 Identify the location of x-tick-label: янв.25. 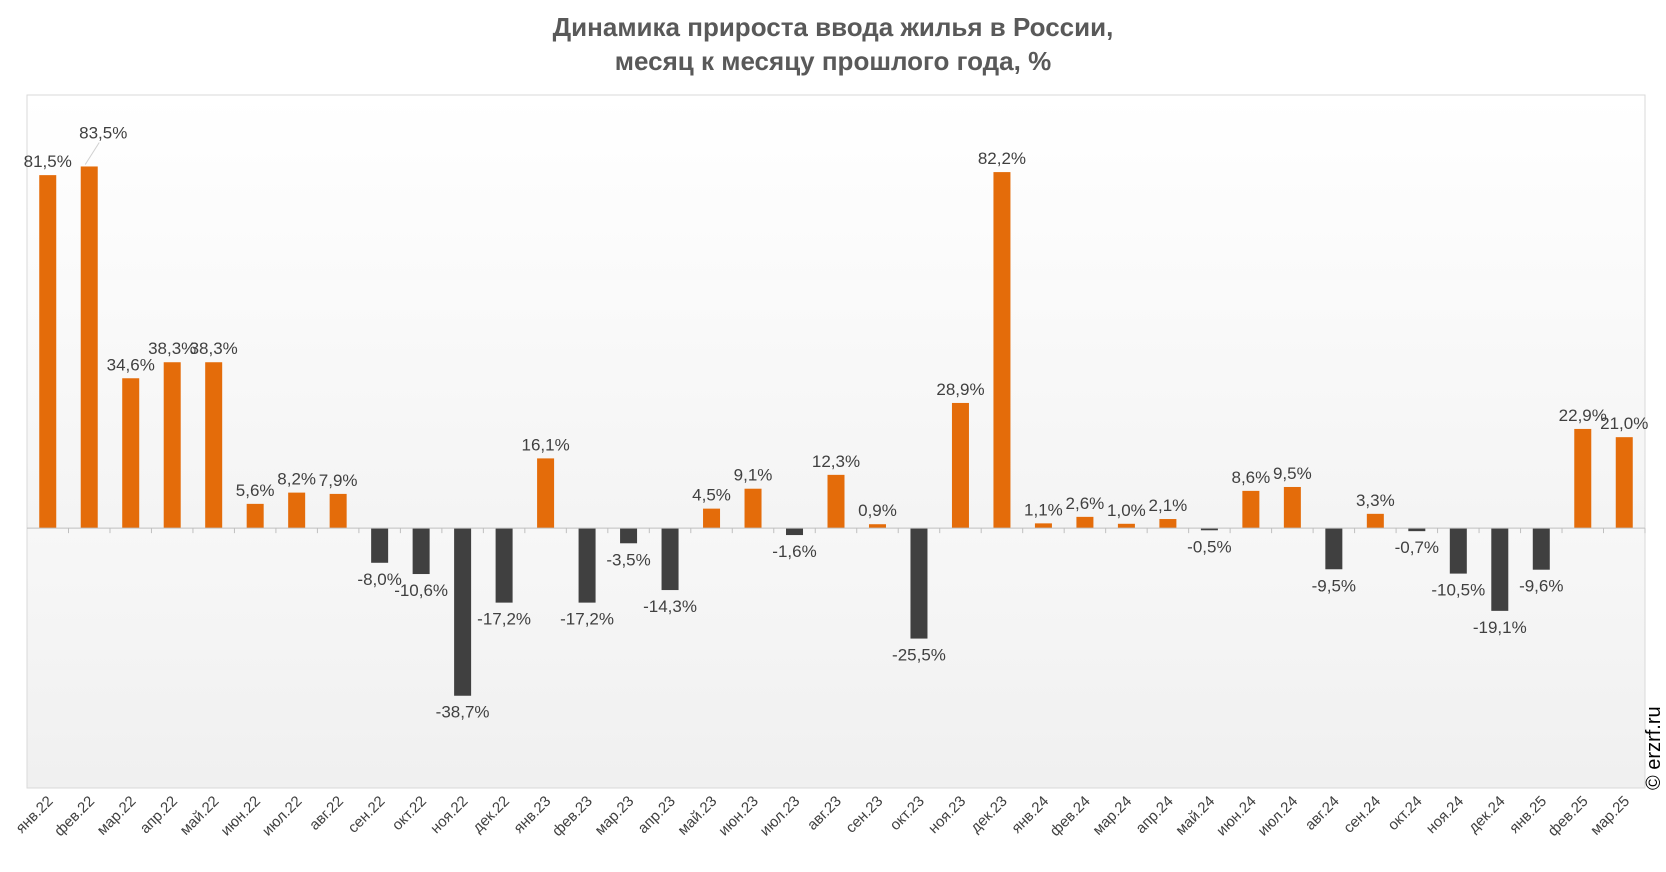
(1528, 815).